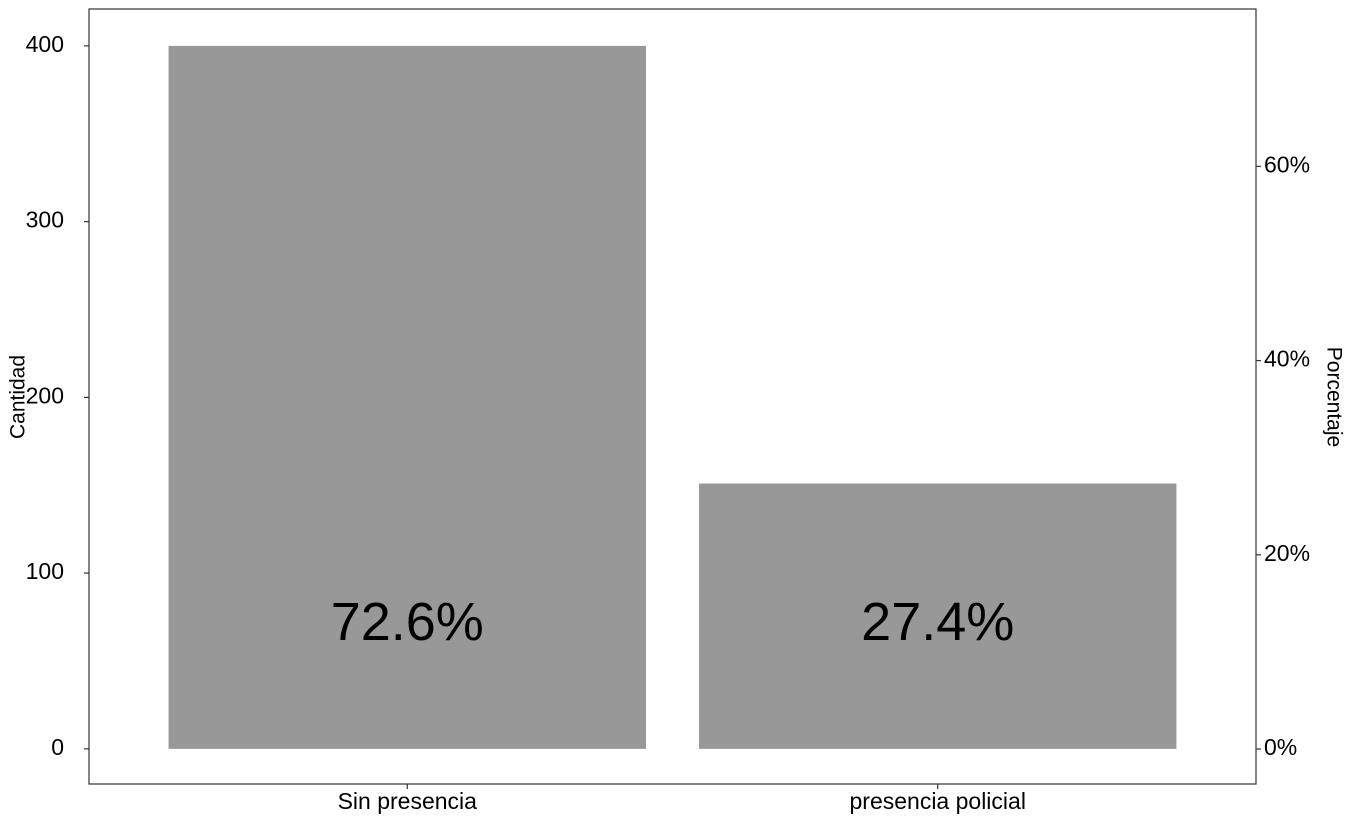 This screenshot has width=1348, height=825. I want to click on bar-label: 72.6%, so click(407, 622).